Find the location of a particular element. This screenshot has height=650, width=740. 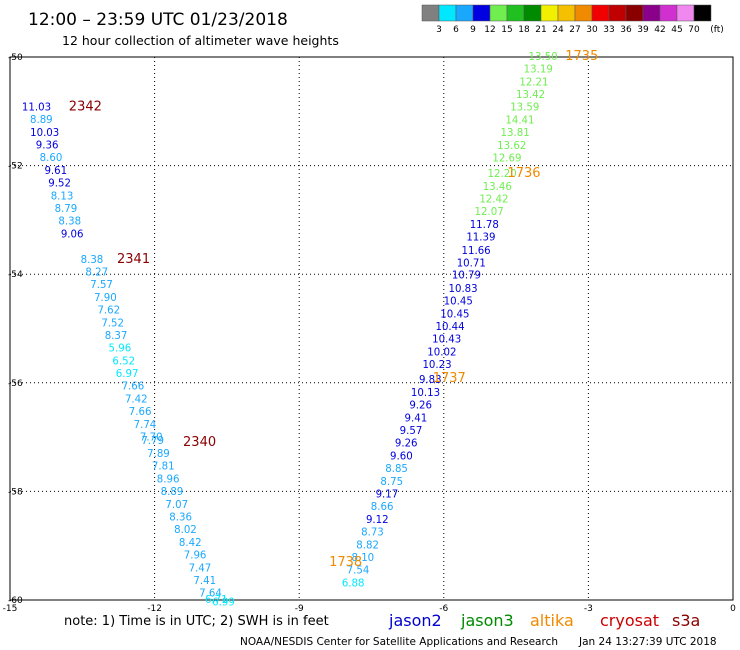

data-label: 9.12 is located at coordinates (377, 520).